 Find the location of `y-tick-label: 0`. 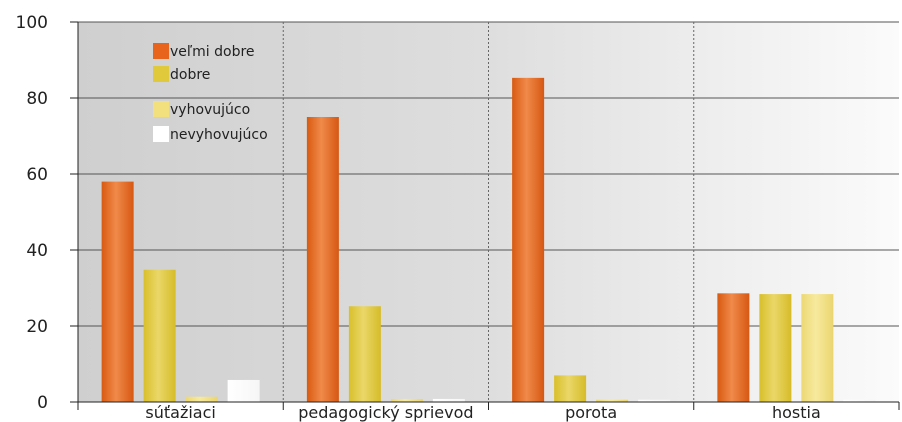

y-tick-label: 0 is located at coordinates (42, 403).